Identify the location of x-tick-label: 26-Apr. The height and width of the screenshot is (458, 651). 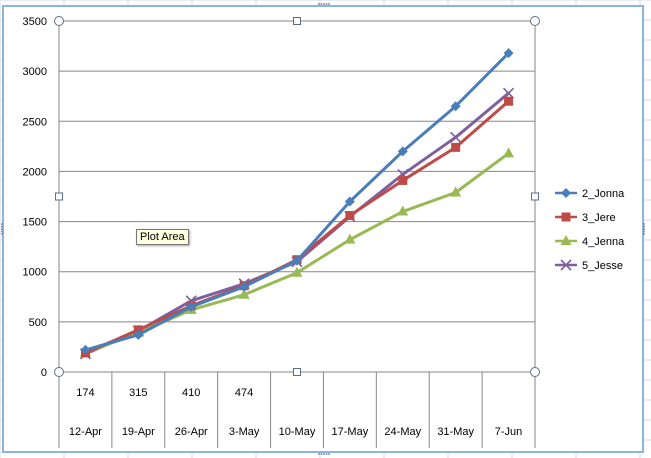
(191, 432).